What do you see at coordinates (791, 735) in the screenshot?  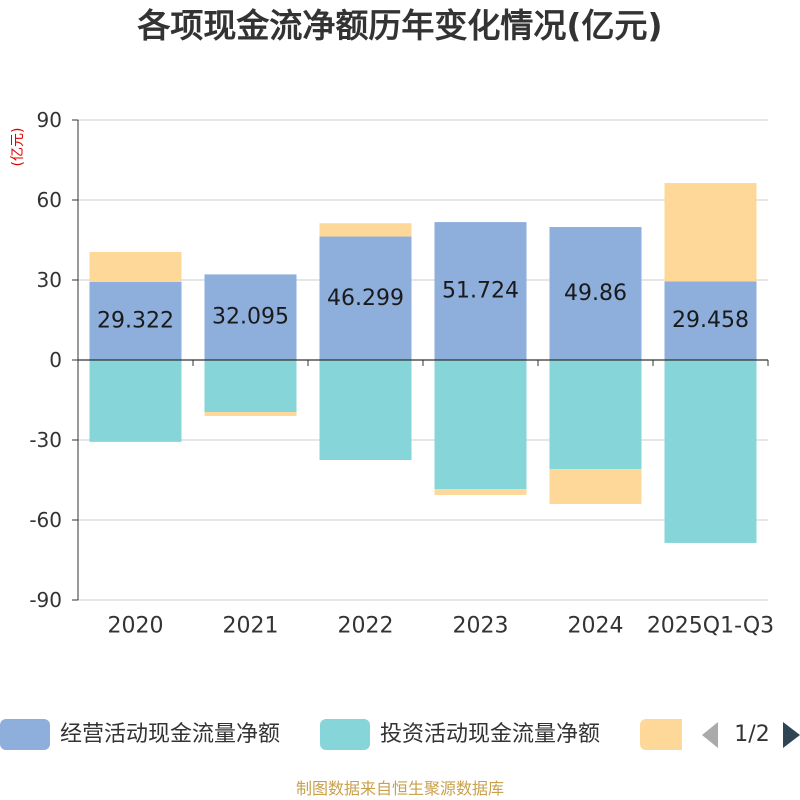 I see `legend-next-page-icon` at bounding box center [791, 735].